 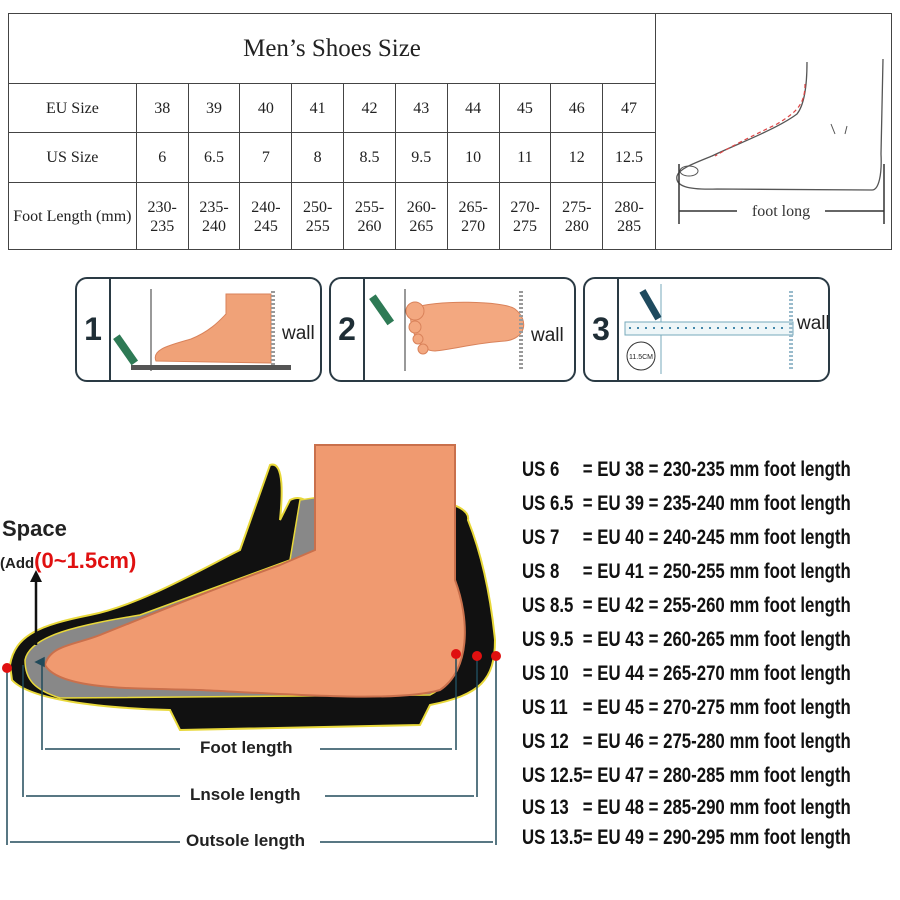 I want to click on us-size: US 8.5, so click(x=548, y=605).